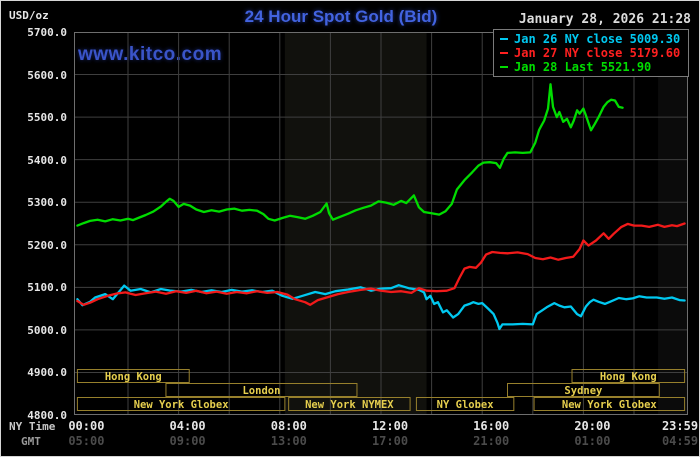 Image resolution: width=700 pixels, height=457 pixels. I want to click on ny-time-caption: NY Time, so click(32, 426).